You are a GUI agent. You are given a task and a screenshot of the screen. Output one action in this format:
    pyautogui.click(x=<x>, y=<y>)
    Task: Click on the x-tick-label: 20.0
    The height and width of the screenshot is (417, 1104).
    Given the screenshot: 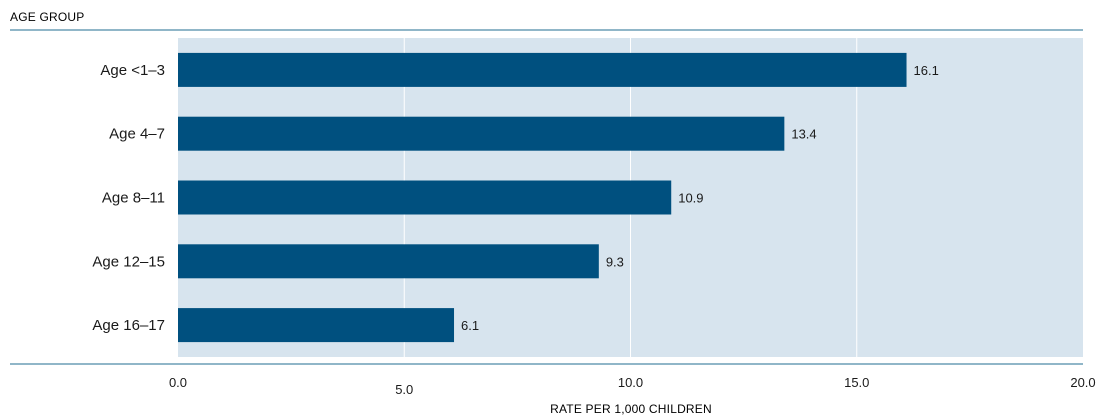 What is the action you would take?
    pyautogui.click(x=1082, y=382)
    